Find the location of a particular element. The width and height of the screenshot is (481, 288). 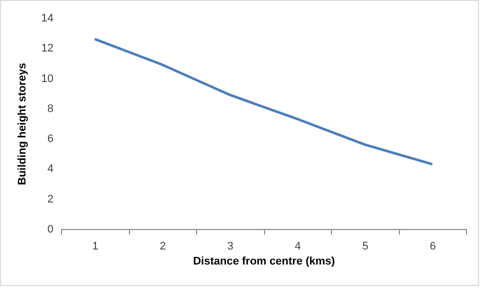

y-tick-label: 14 is located at coordinates (47, 18).